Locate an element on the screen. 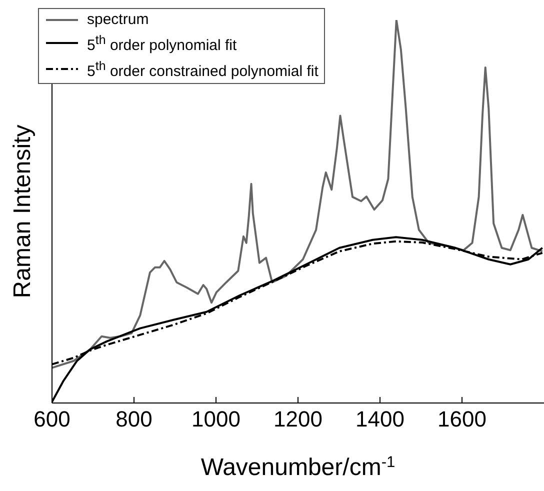 The height and width of the screenshot is (491, 544). y-axis-title: Raman Intensity is located at coordinates (22, 211).